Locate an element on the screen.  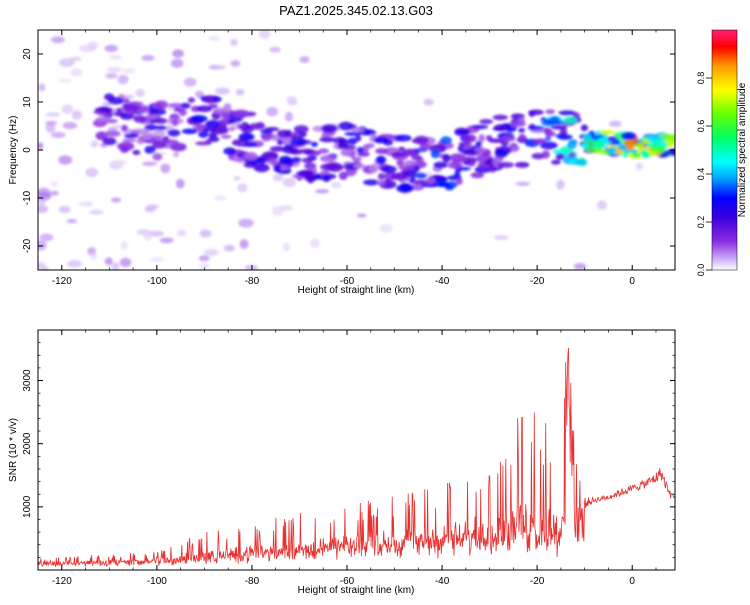
x-tick-label: 0 is located at coordinates (632, 581).